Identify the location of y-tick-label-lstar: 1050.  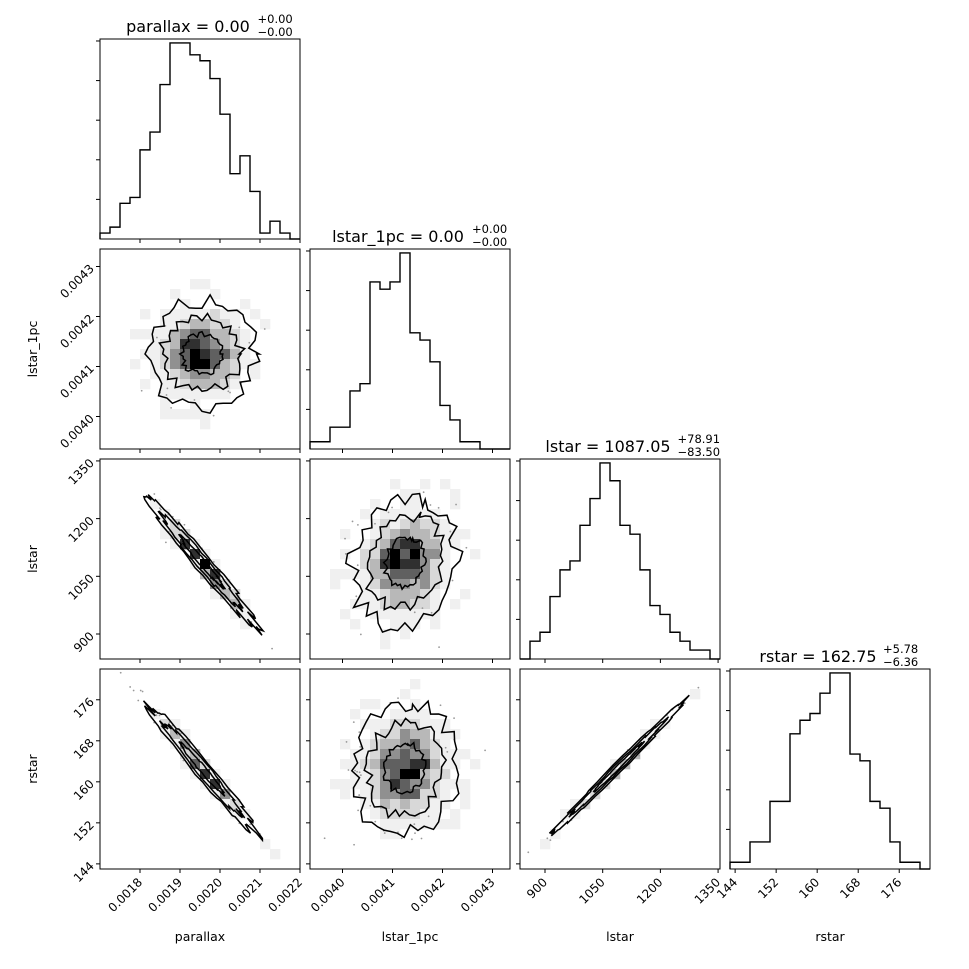
(80, 586).